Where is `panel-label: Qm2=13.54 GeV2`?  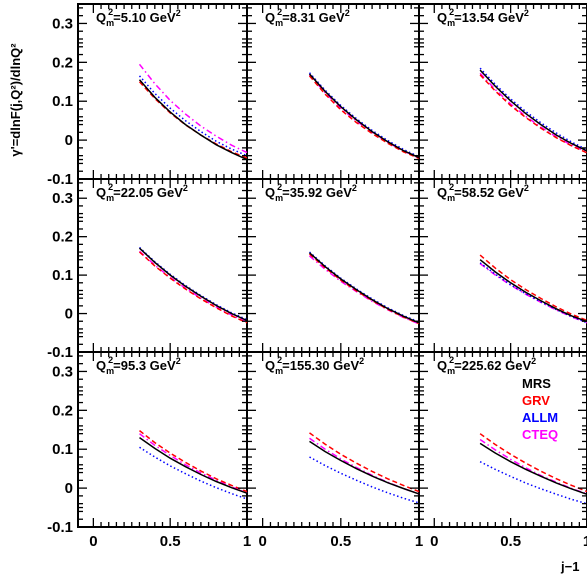
panel-label: Qm2=13.54 GeV2 is located at coordinates (483, 17).